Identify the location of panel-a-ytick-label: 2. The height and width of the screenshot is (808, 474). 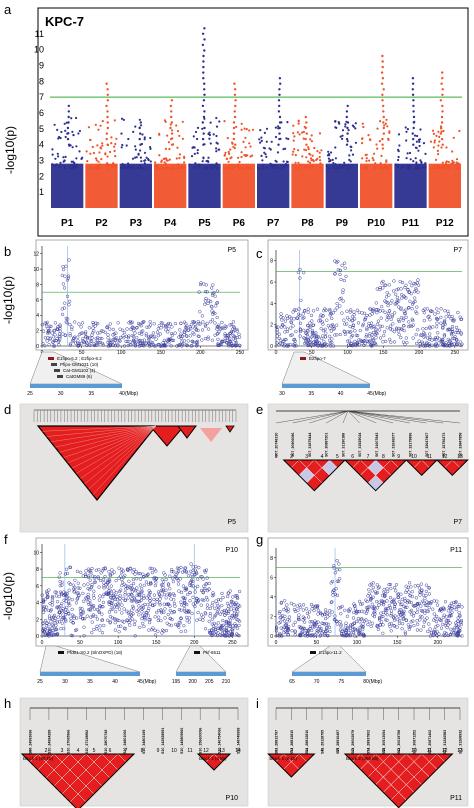
(41, 176).